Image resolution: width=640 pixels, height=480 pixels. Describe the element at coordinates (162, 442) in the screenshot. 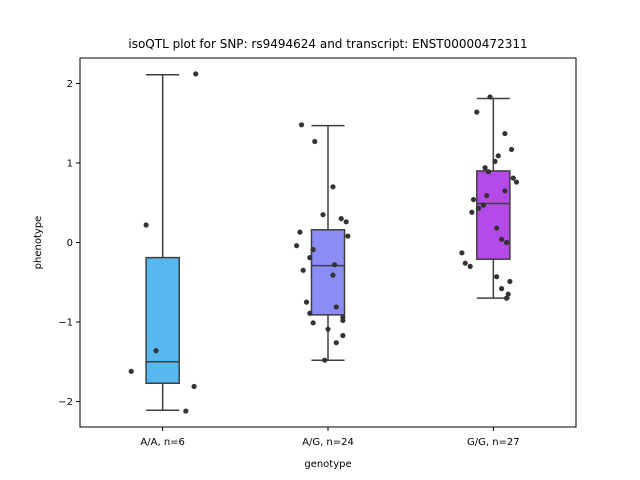

I see `x-tick-label: A/A, n=6` at that location.